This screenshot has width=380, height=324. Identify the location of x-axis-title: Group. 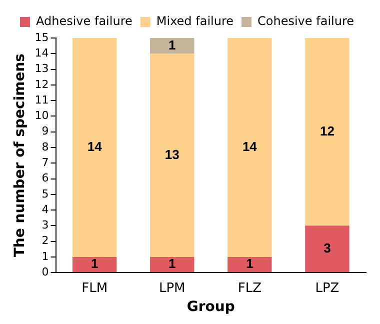
(210, 307).